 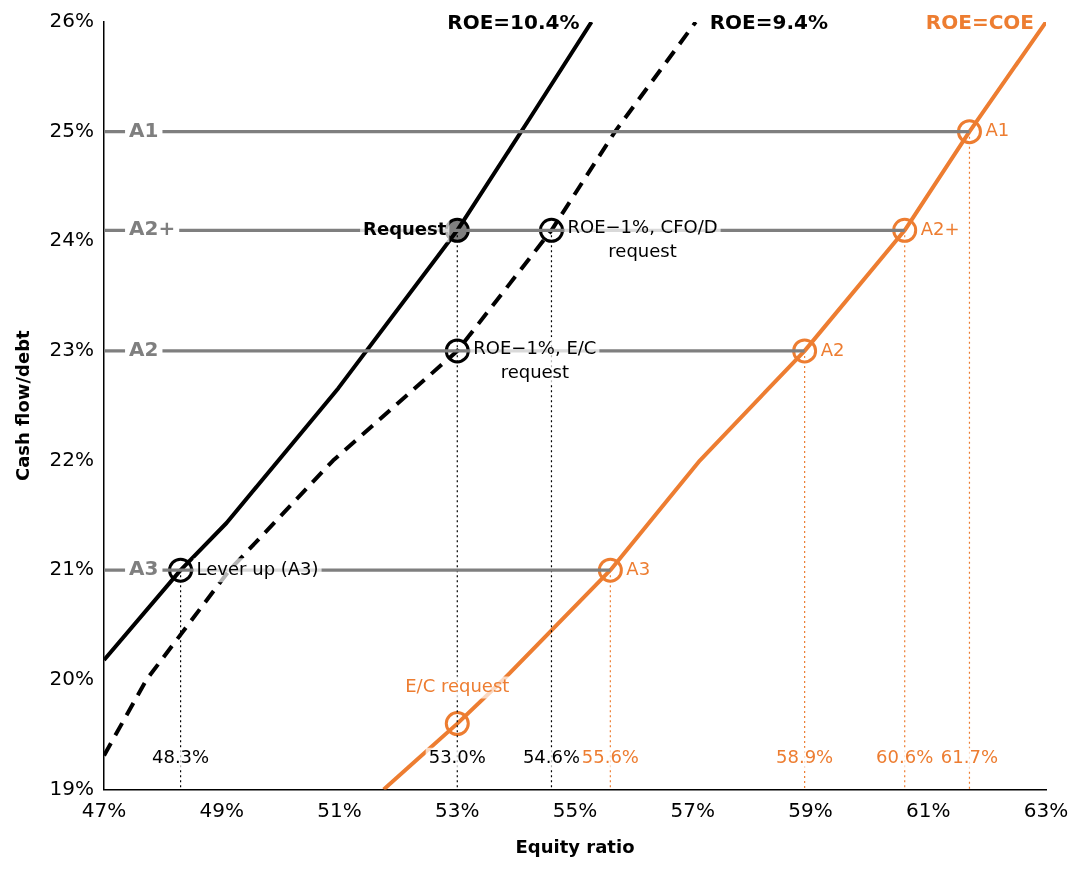 What do you see at coordinates (339, 809) in the screenshot?
I see `x-tick-label: 51%` at bounding box center [339, 809].